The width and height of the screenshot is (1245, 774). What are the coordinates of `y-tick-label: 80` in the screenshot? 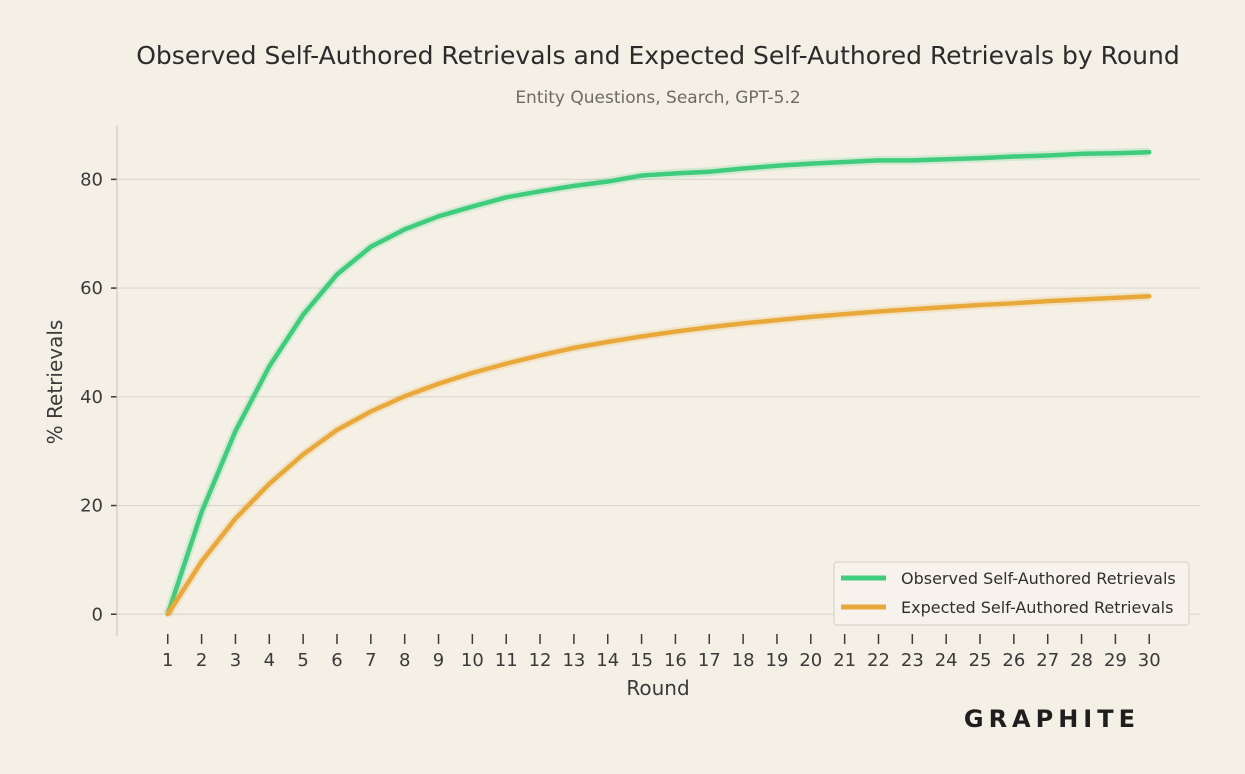 It's located at (91, 179).